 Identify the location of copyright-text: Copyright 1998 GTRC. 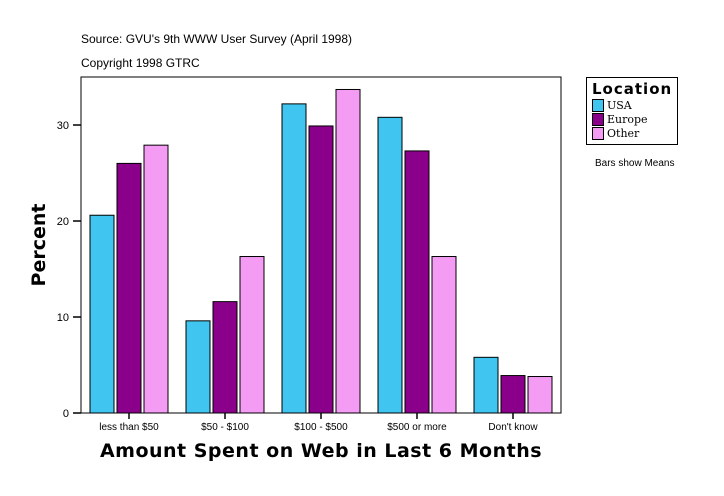
(140, 63).